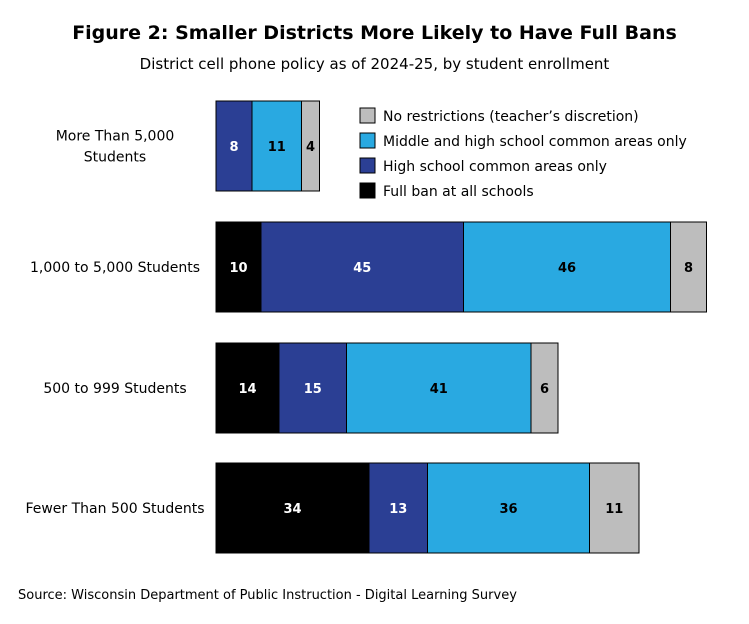  What do you see at coordinates (535, 142) in the screenshot?
I see `legend-label-middle-and-high-school-common-areas-only: Middle and high school common areas only` at bounding box center [535, 142].